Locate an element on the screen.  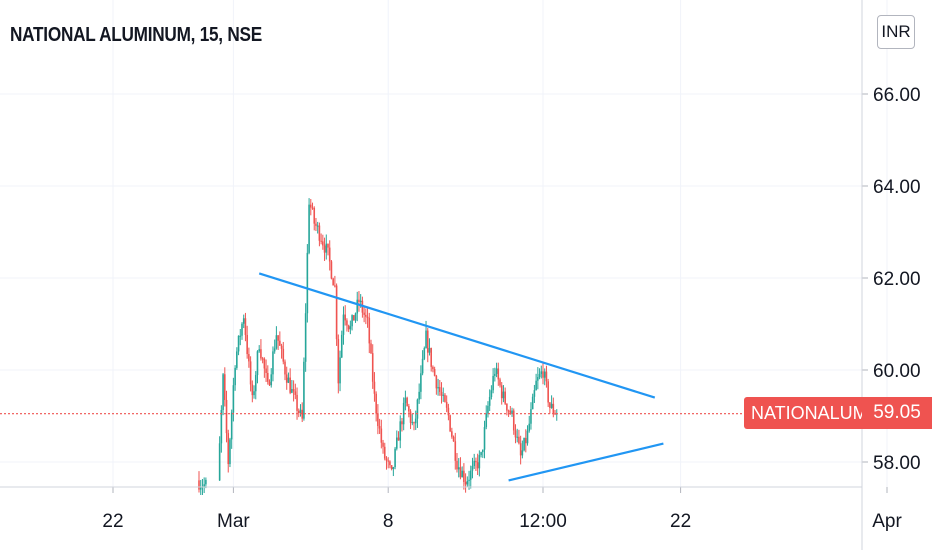
chart-title: NATIONAL ALUMINUM, 15, NSE is located at coordinates (136, 35).